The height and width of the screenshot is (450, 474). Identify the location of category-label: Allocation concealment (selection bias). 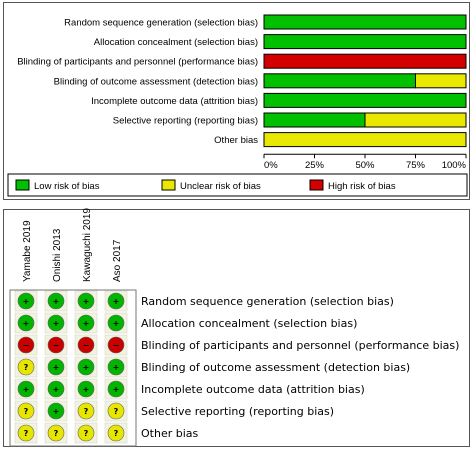
(176, 42).